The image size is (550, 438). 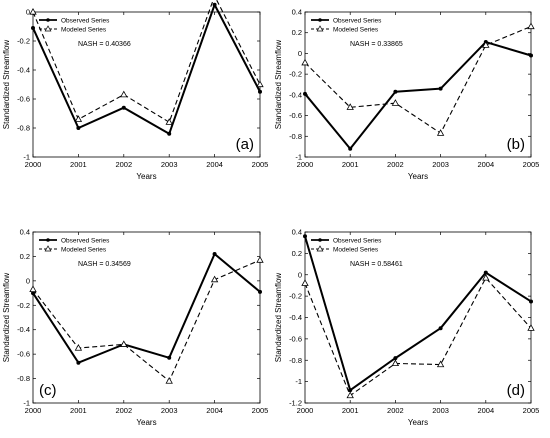 What do you see at coordinates (516, 144) in the screenshot?
I see `panel-label: (b)` at bounding box center [516, 144].